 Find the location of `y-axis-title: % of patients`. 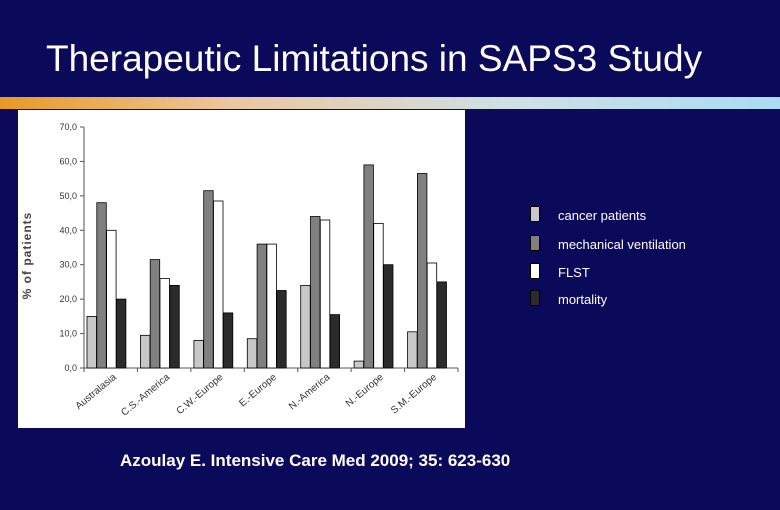

y-axis-title: % of patients is located at coordinates (27, 256).